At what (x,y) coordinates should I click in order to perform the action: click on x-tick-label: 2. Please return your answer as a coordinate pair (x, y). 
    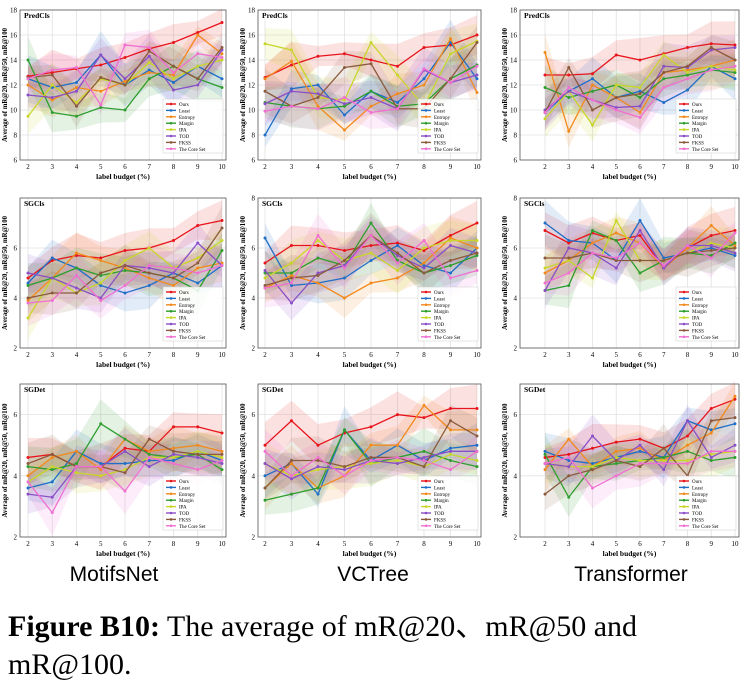
    Looking at the image, I should click on (265, 355).